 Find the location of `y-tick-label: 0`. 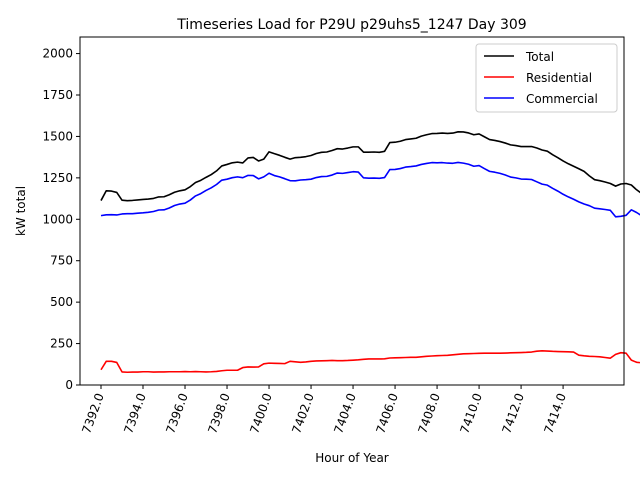

y-tick-label: 0 is located at coordinates (69, 385).